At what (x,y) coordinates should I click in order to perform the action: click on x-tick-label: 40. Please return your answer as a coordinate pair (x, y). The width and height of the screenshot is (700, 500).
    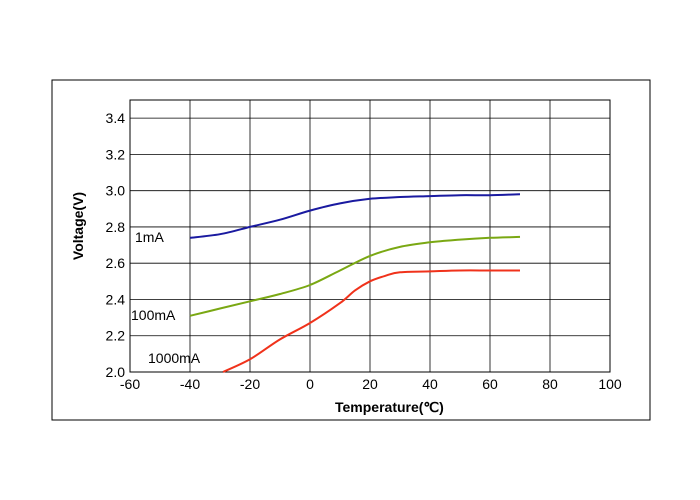
    Looking at the image, I should click on (430, 384).